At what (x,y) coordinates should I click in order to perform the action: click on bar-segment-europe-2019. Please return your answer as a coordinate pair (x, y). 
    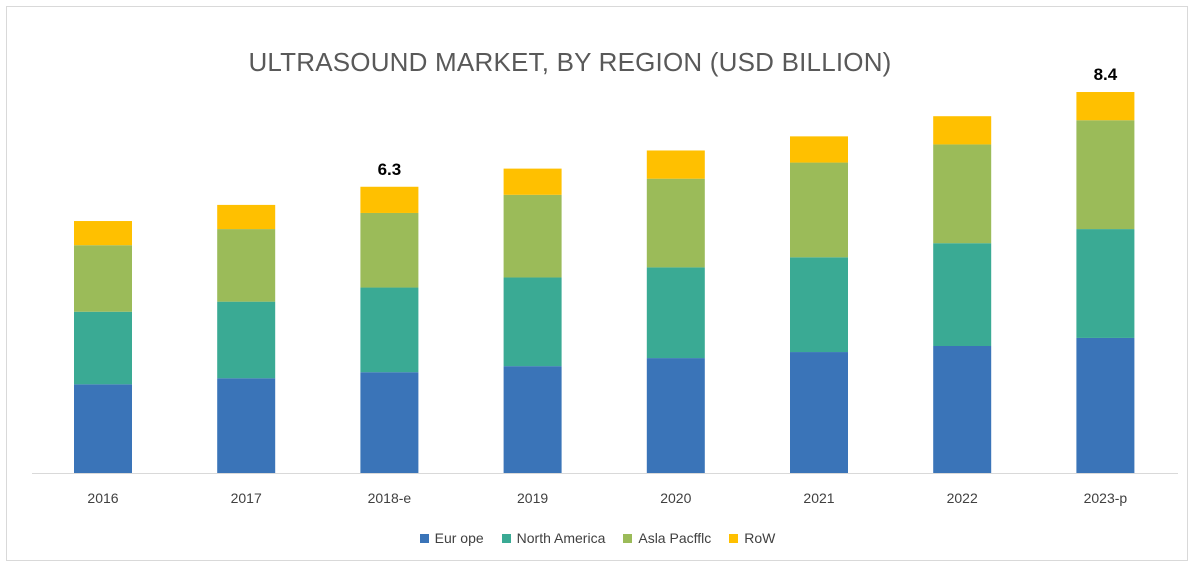
    Looking at the image, I should click on (532, 419).